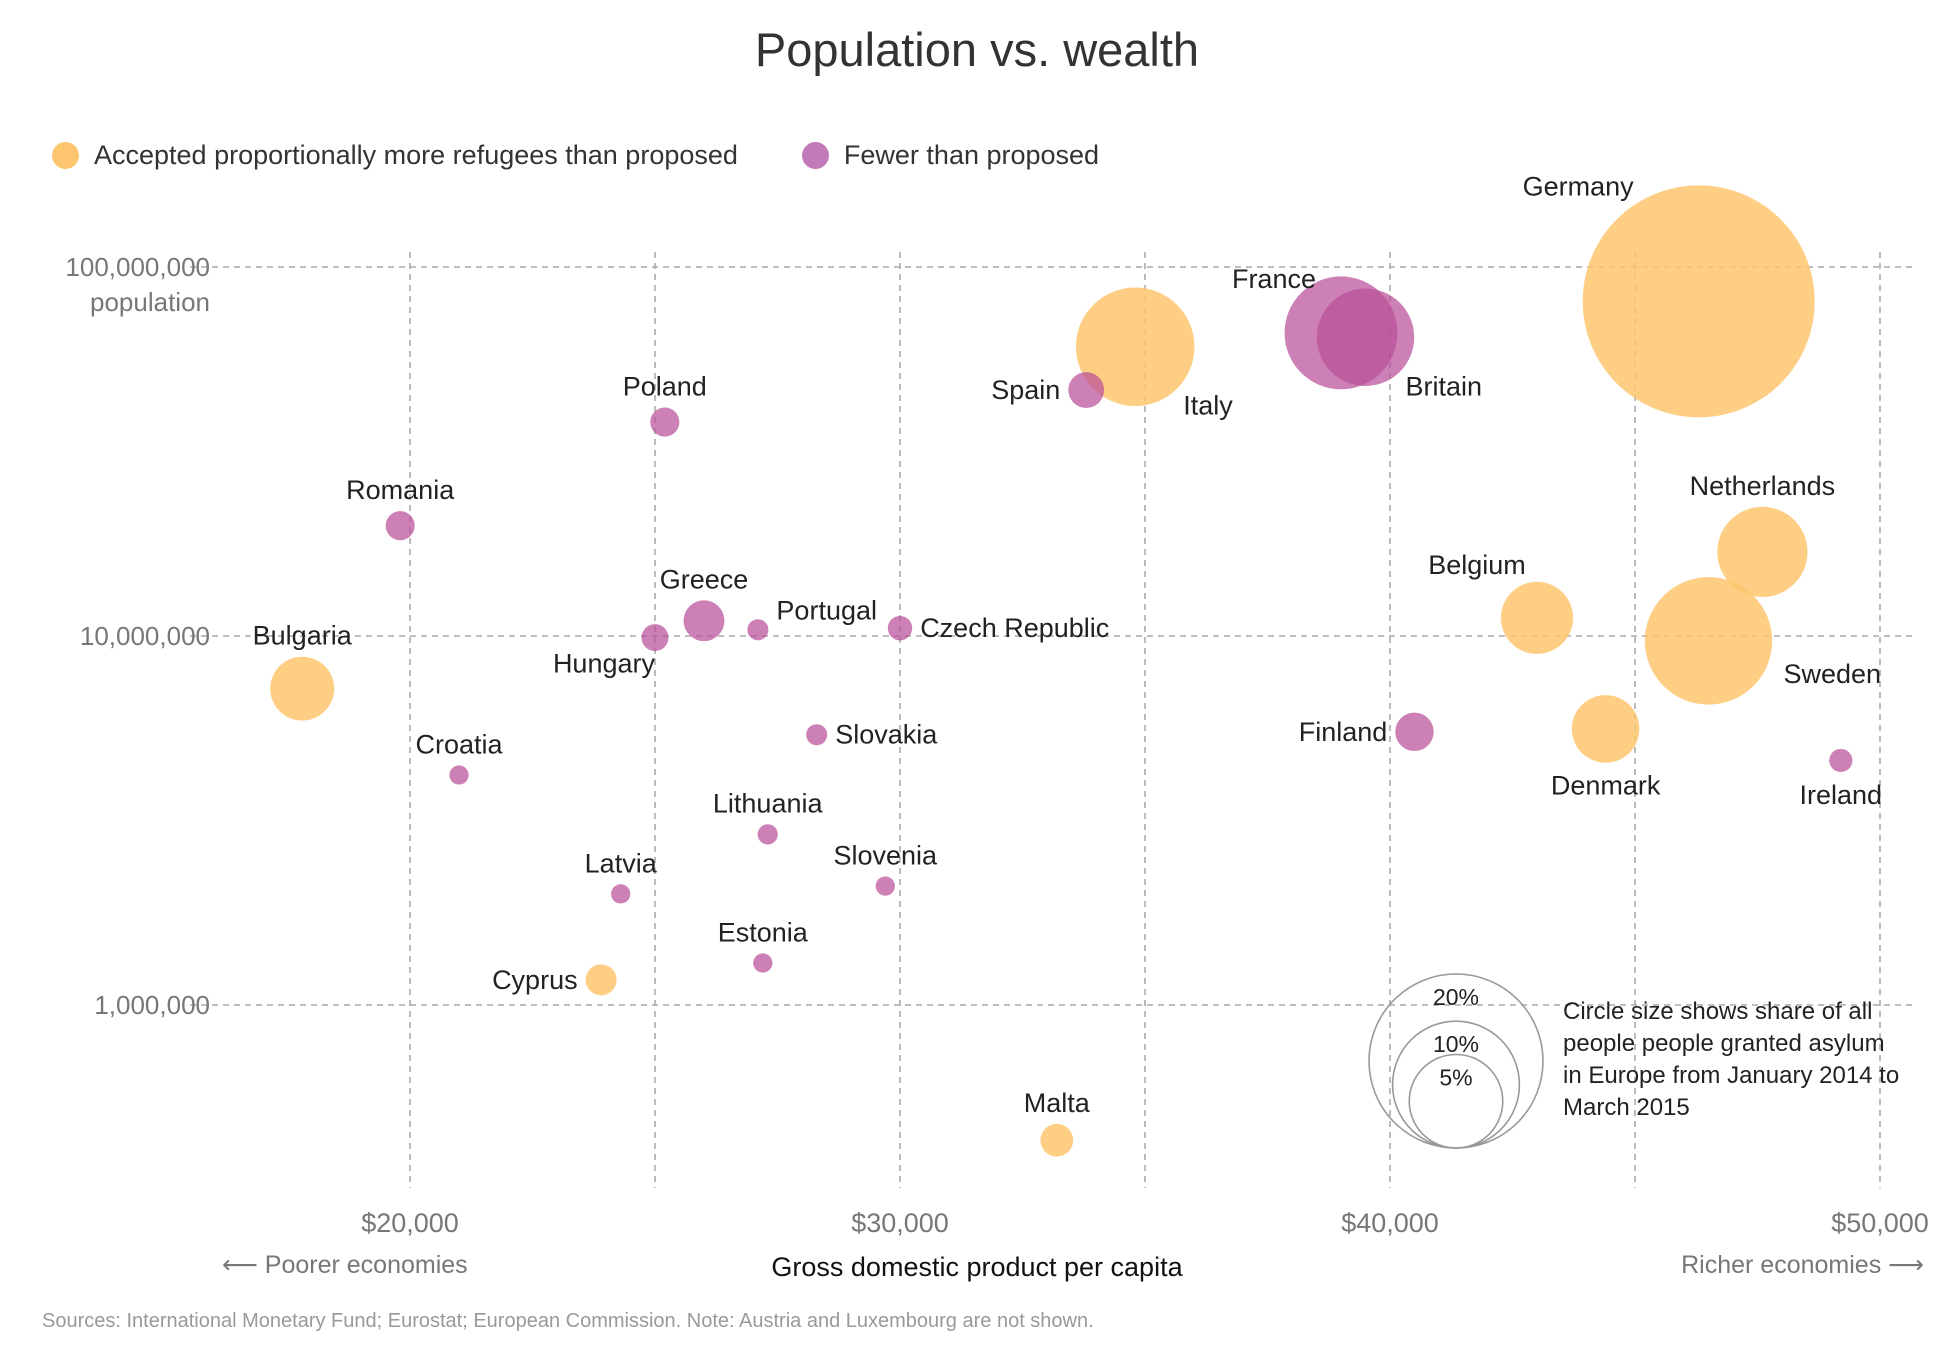 The width and height of the screenshot is (1954, 1368). Describe the element at coordinates (1477, 565) in the screenshot. I see `point-label-belgium: Belgium` at that location.